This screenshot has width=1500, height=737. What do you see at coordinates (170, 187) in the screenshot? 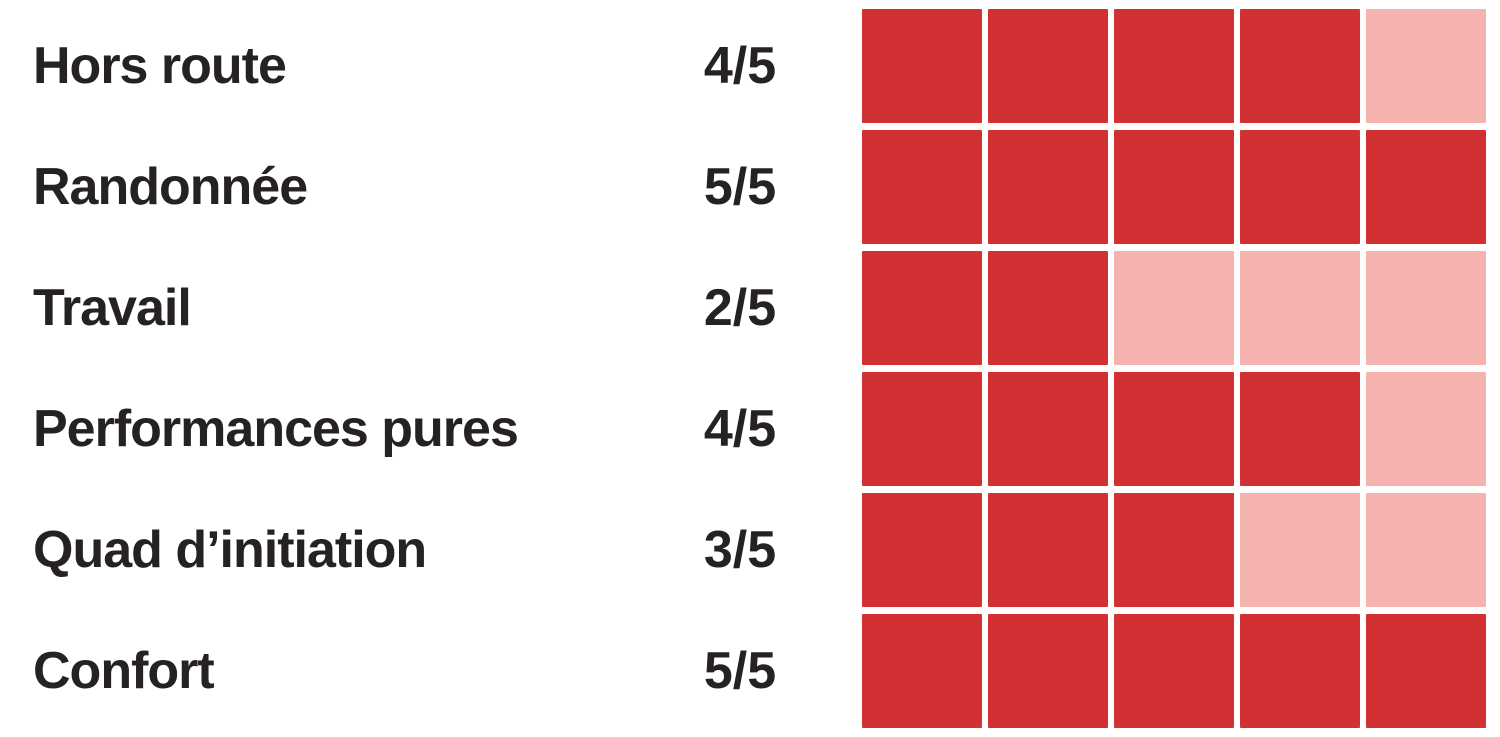
I see `rating-label: Randonnée` at bounding box center [170, 187].